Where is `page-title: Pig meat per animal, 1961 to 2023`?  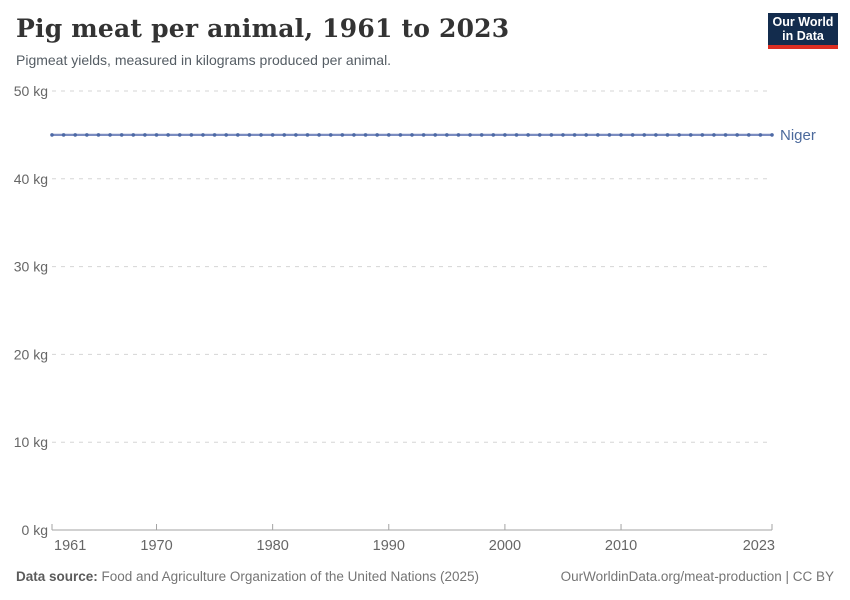 page-title: Pig meat per animal, 1961 to 2023 is located at coordinates (263, 28).